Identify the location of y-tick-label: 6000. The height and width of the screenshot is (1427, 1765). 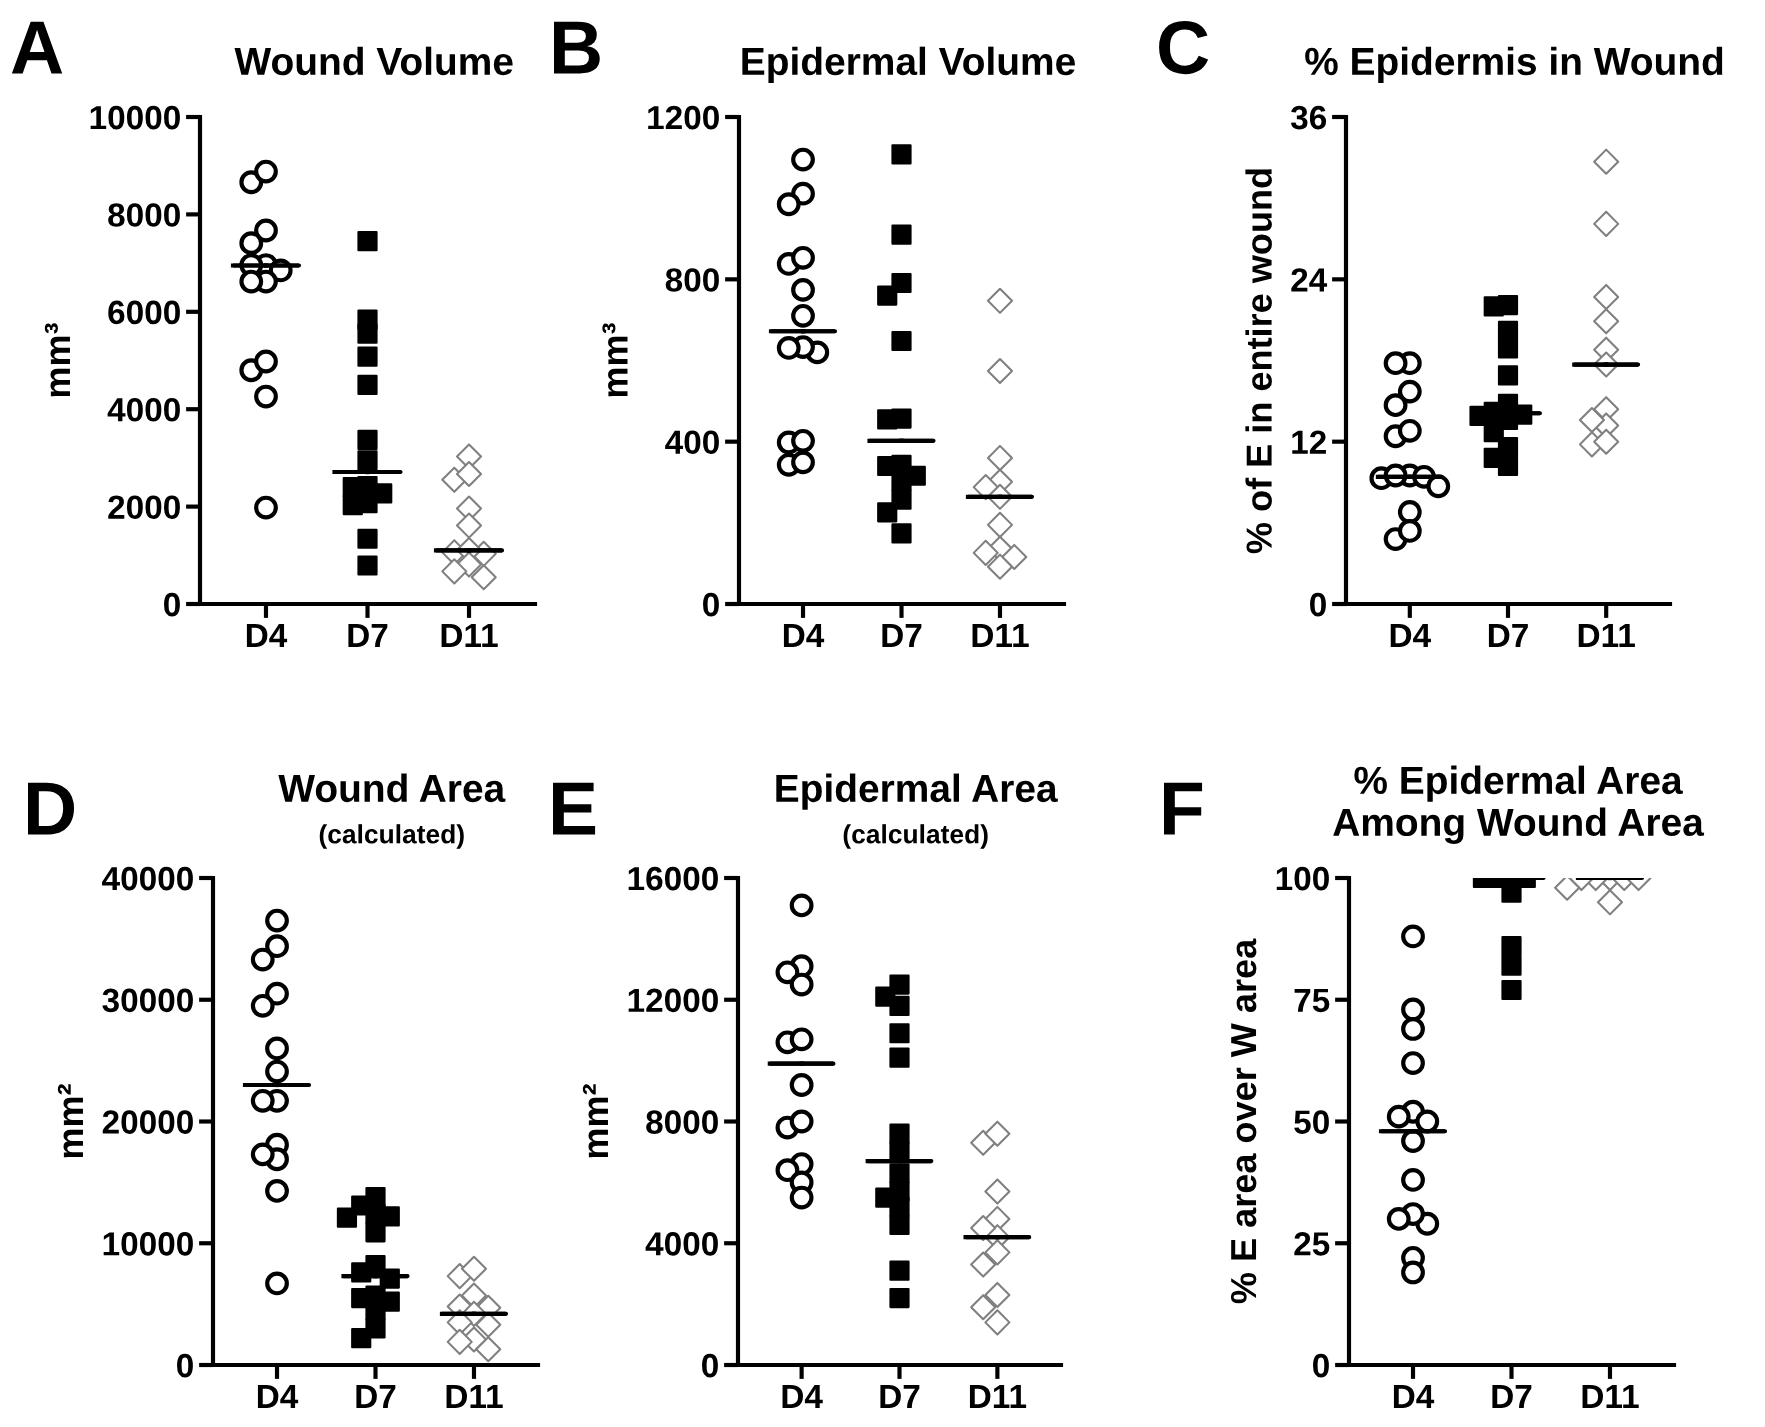
(144, 312).